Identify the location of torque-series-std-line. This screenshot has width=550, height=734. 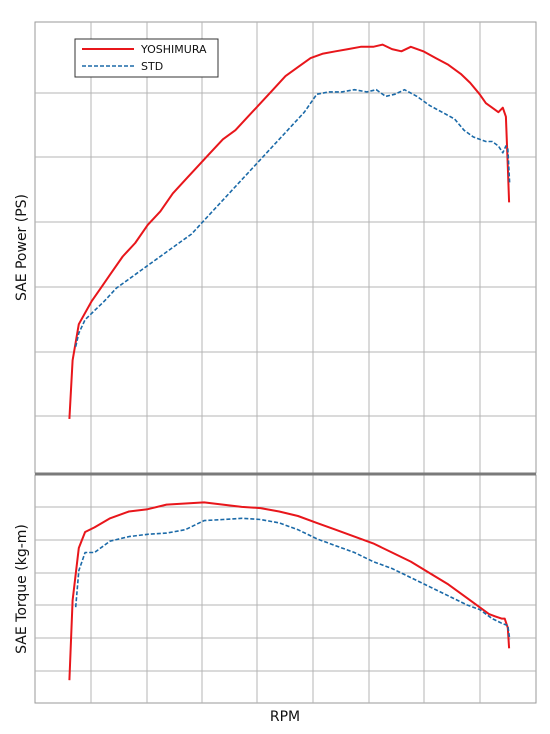
(292, 578).